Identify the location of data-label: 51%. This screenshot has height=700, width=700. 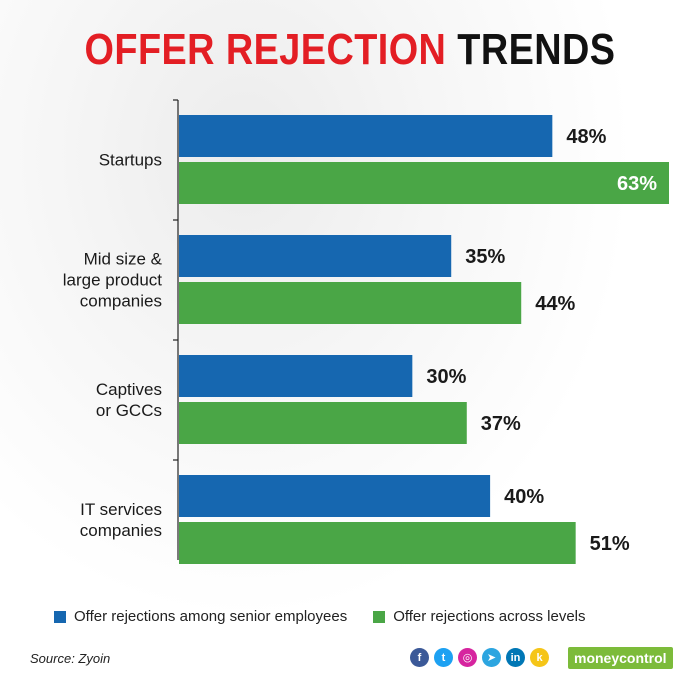
(610, 544).